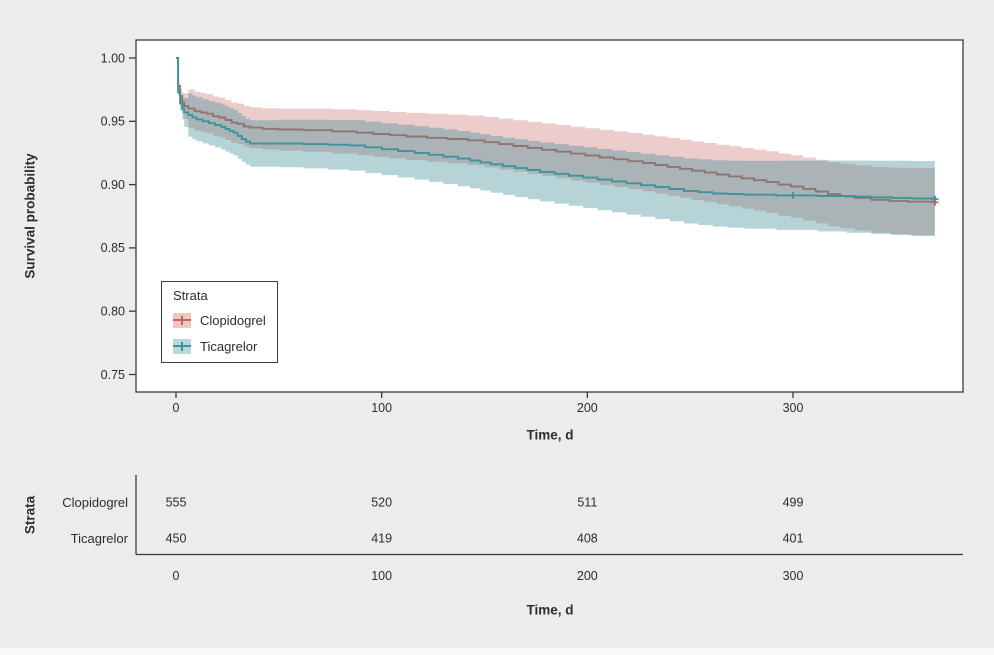 The image size is (994, 655). Describe the element at coordinates (550, 435) in the screenshot. I see `x-axis-title: Time, d` at that location.